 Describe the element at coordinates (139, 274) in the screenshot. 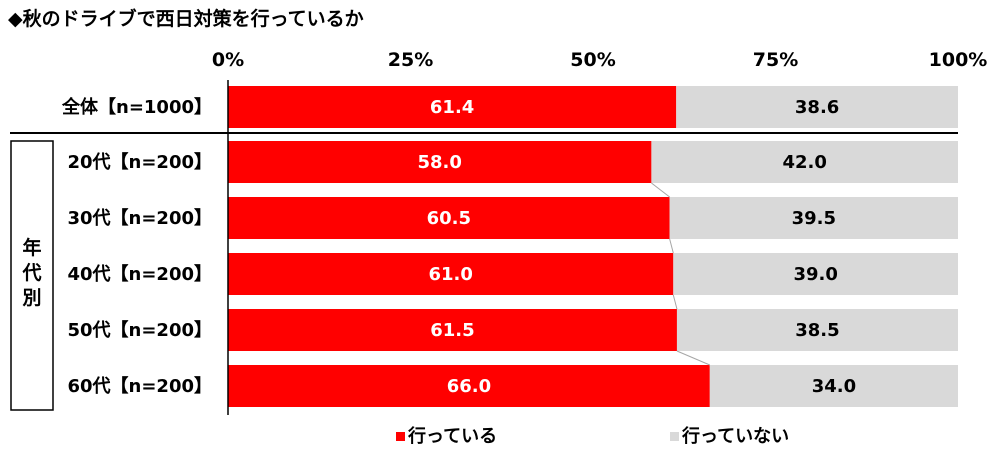

I see `category-label: 40代【n=200】` at that location.